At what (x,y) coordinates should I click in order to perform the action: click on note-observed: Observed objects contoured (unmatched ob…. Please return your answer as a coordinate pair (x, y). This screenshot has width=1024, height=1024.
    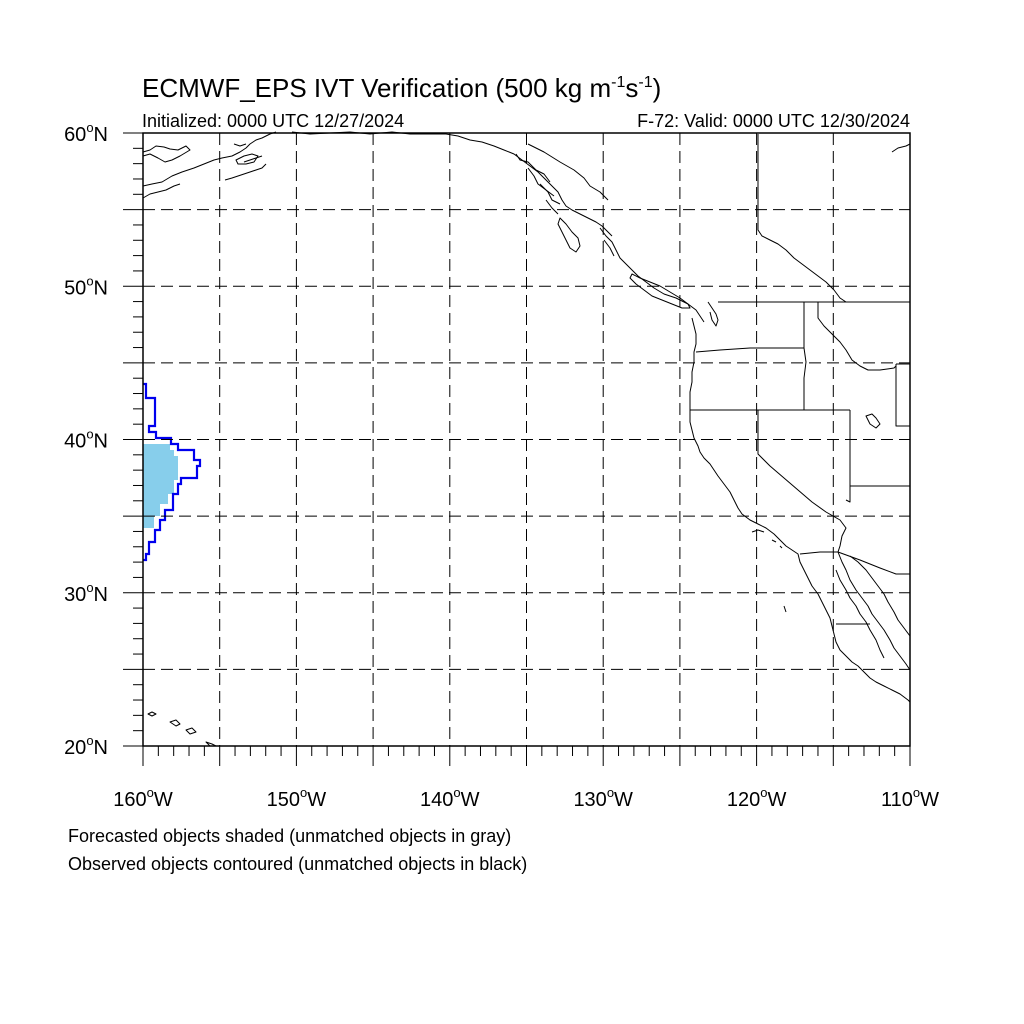
    Looking at the image, I should click on (297, 864).